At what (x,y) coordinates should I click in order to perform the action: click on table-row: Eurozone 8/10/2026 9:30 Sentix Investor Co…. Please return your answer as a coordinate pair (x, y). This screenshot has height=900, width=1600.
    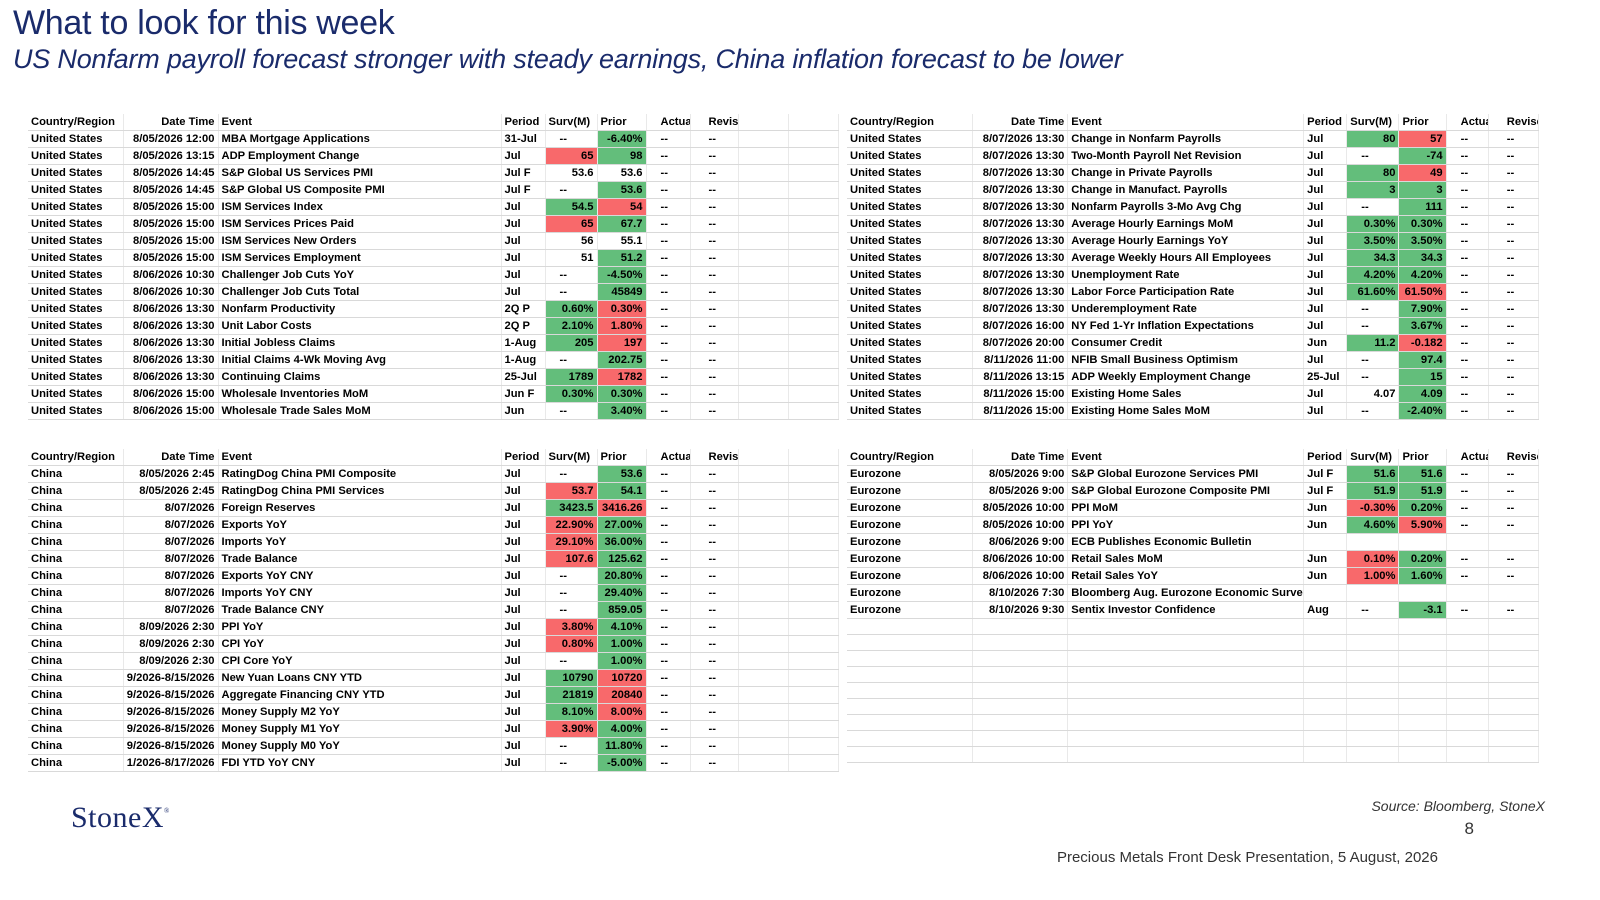
    Looking at the image, I should click on (1193, 610).